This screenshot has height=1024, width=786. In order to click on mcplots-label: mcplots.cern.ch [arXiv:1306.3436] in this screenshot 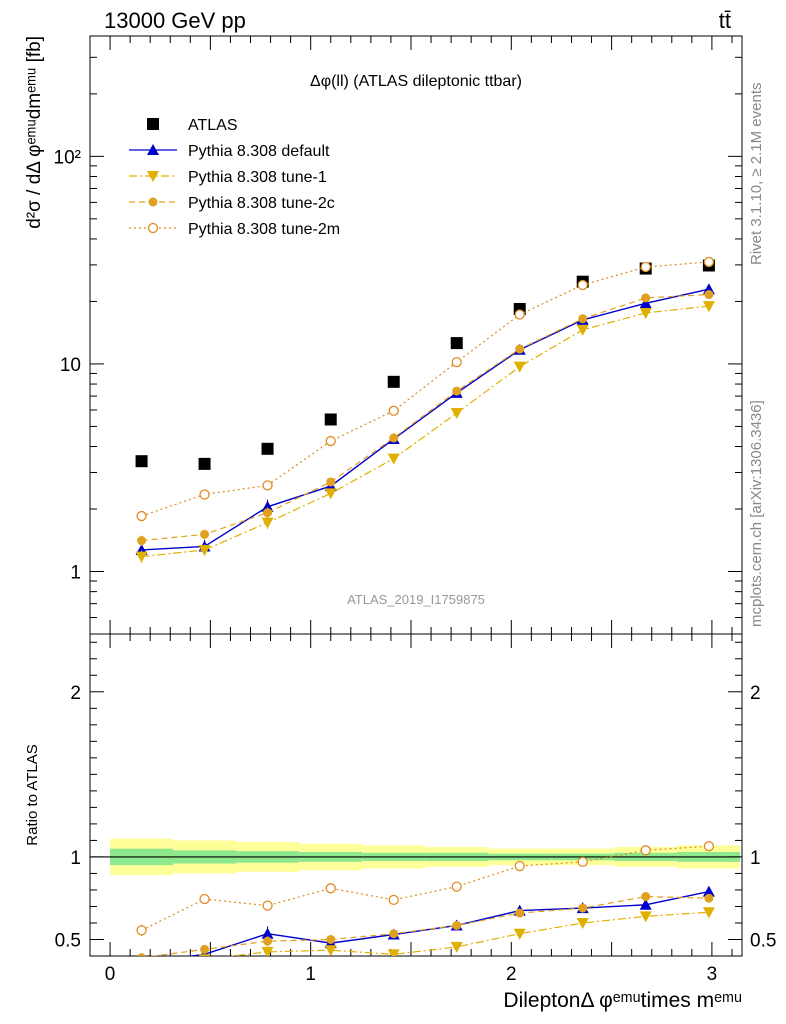, I will do `click(756, 513)`.